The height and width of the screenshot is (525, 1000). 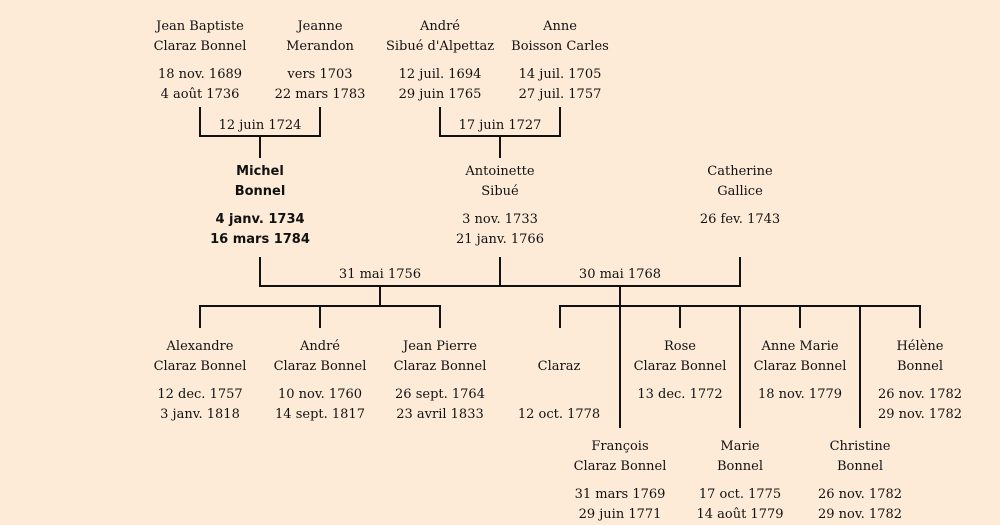 What do you see at coordinates (320, 26) in the screenshot?
I see `person-first-name: Jeanne` at bounding box center [320, 26].